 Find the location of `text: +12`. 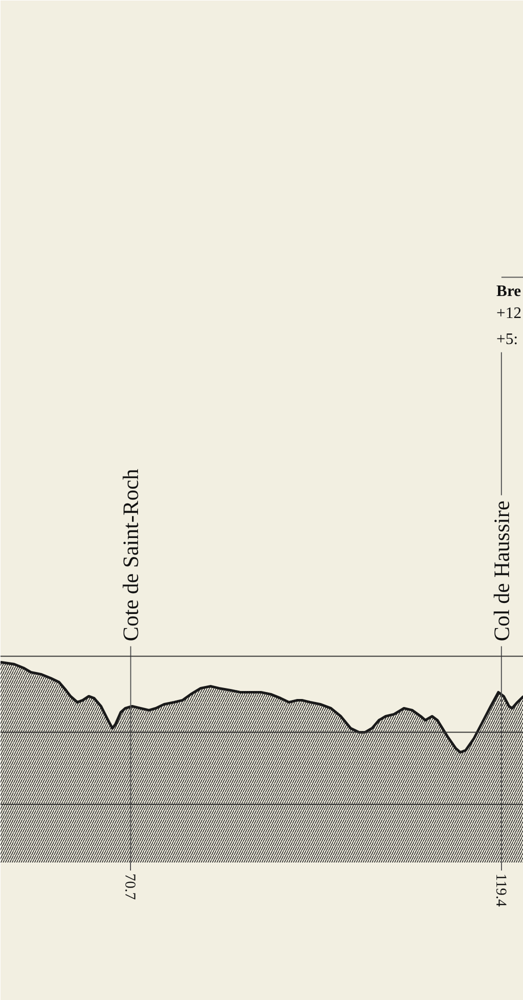

text: +12 is located at coordinates (509, 313).